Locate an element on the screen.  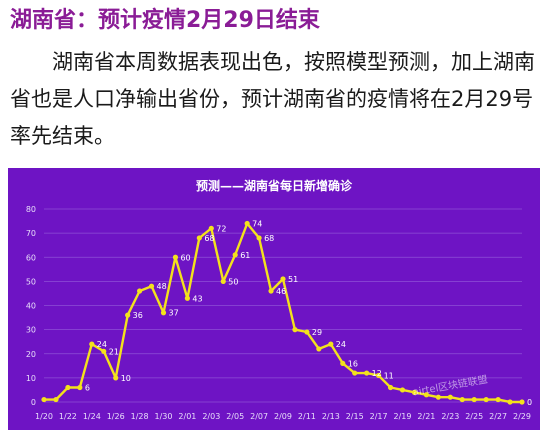
data-label: 37 is located at coordinates (174, 313).